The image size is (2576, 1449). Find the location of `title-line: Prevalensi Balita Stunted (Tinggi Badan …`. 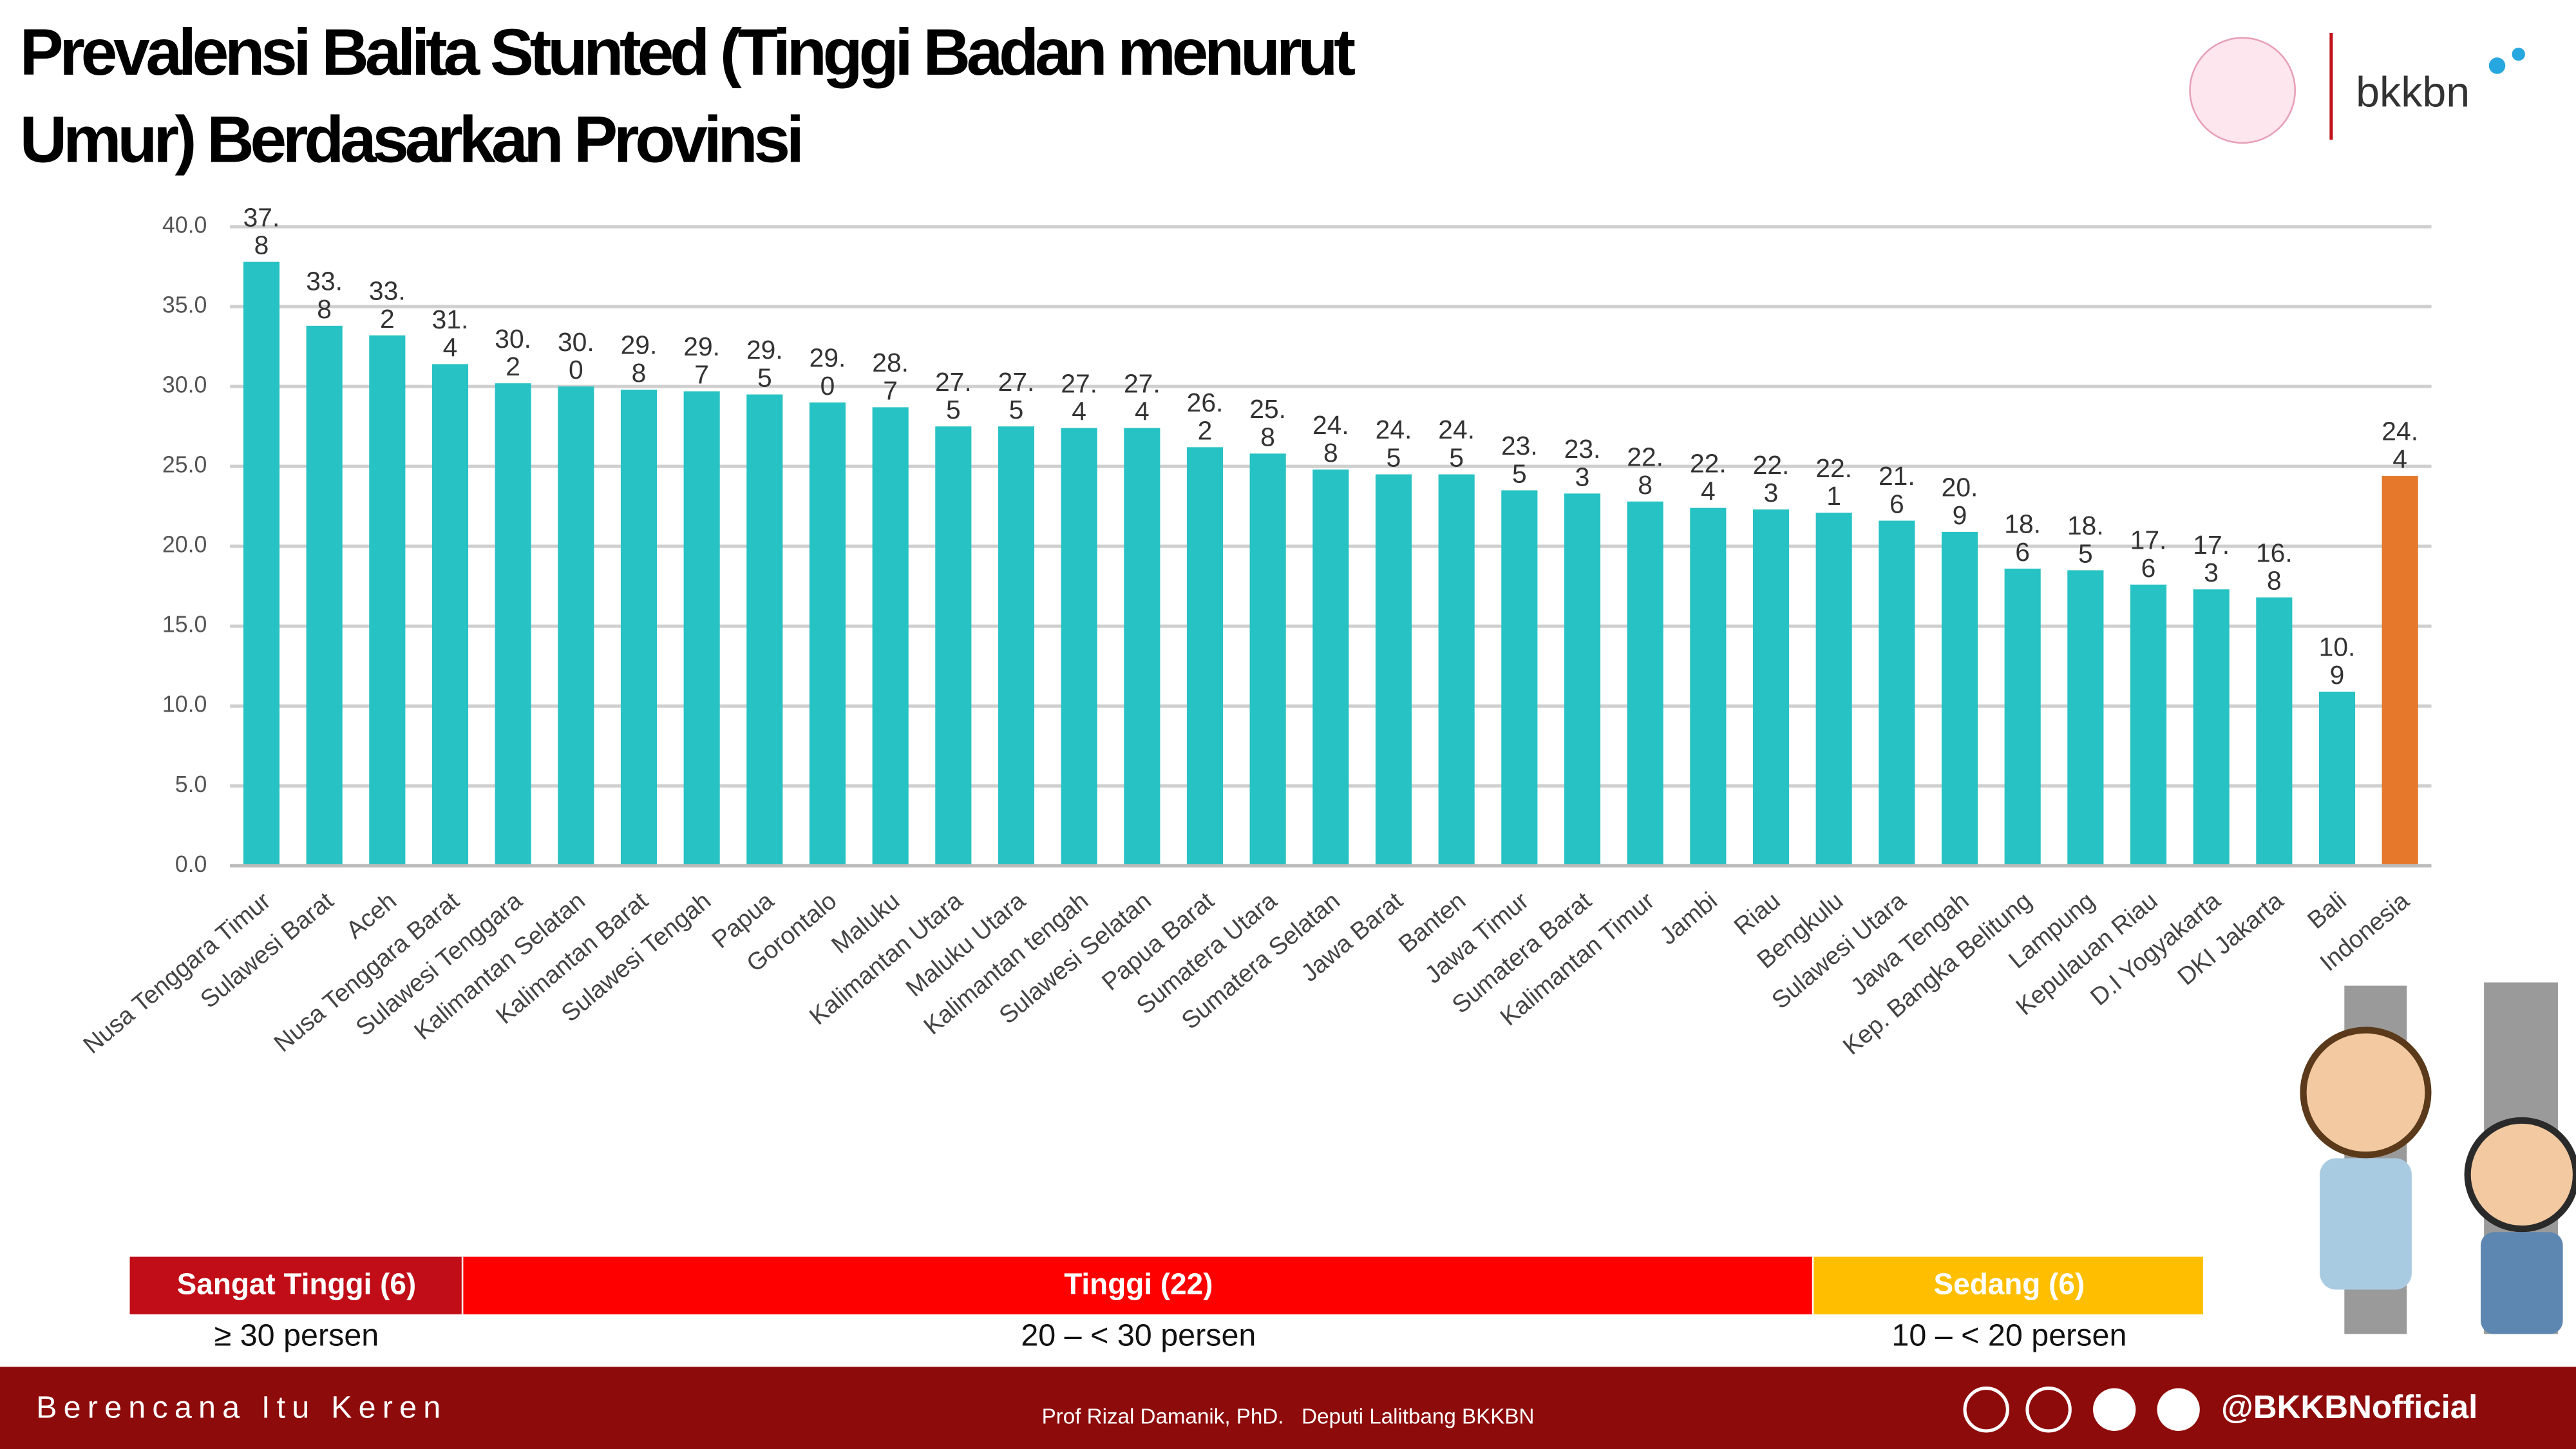

title-line: Prevalensi Balita Stunted (Tinggi Badan … is located at coordinates (688, 52).